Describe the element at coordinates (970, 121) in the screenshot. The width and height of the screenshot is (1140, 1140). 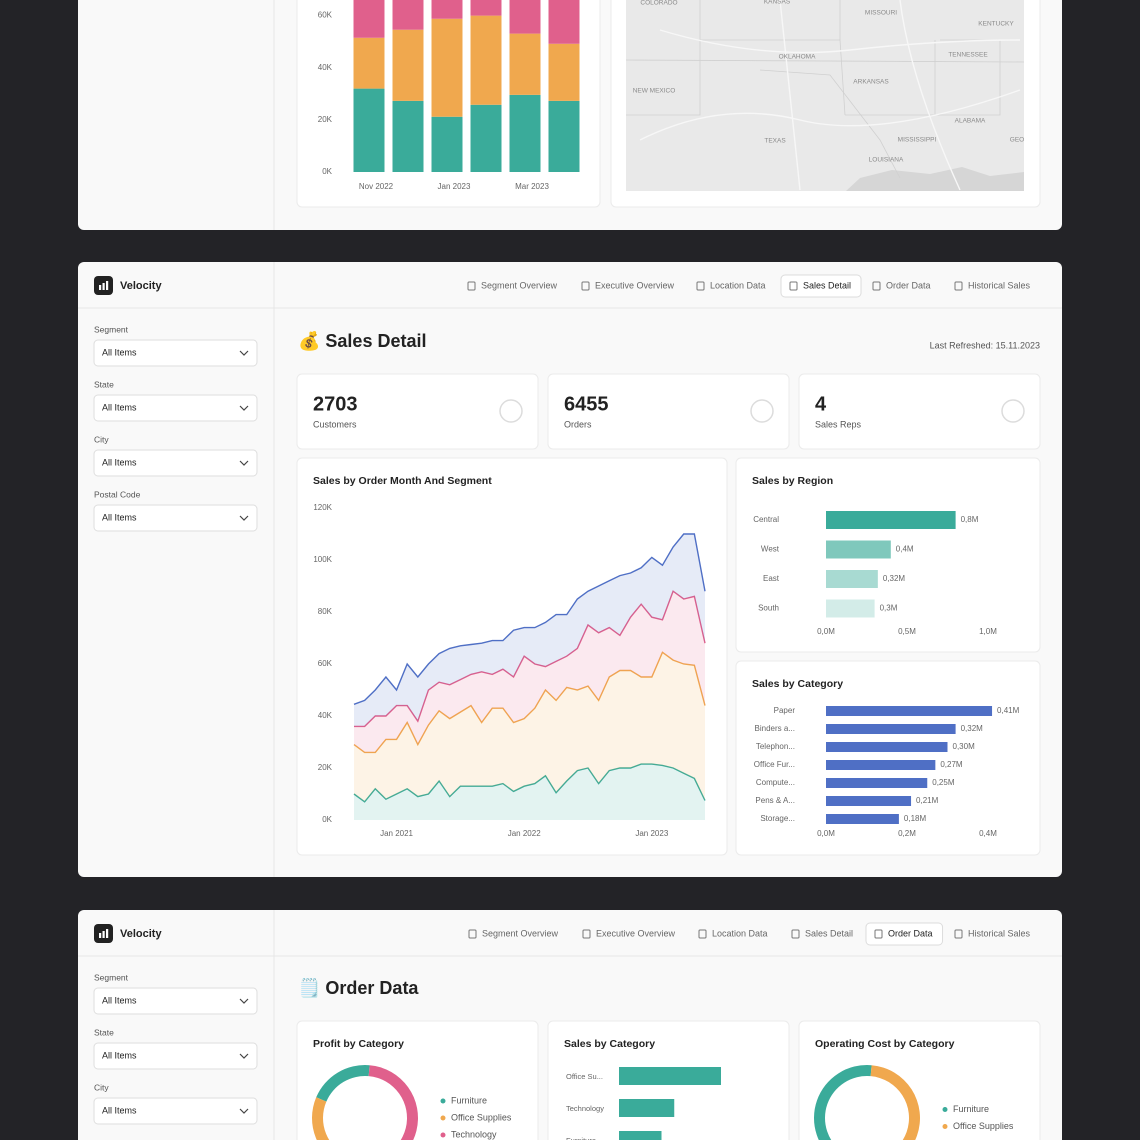
I see `map-label: ALABAMA` at that location.